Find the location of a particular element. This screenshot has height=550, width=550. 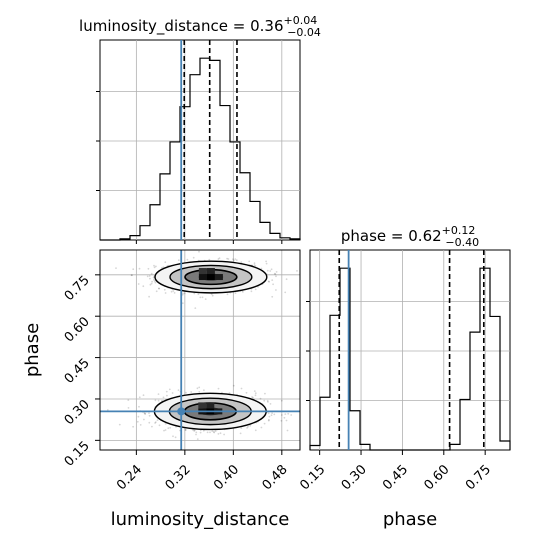

scatter-contours is located at coordinates (210, 345).